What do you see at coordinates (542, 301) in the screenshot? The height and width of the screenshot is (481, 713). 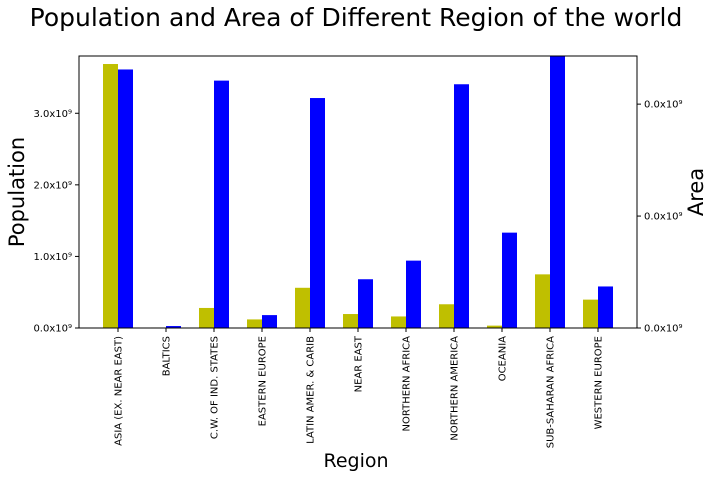 I see `bar-population-sub-saharan-africa` at bounding box center [542, 301].